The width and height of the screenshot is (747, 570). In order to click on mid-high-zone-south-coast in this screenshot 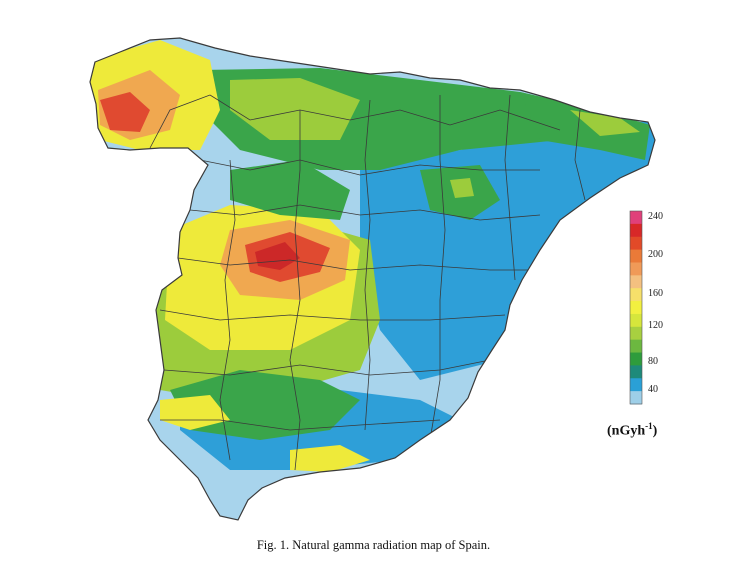, I will do `click(330, 458)`.